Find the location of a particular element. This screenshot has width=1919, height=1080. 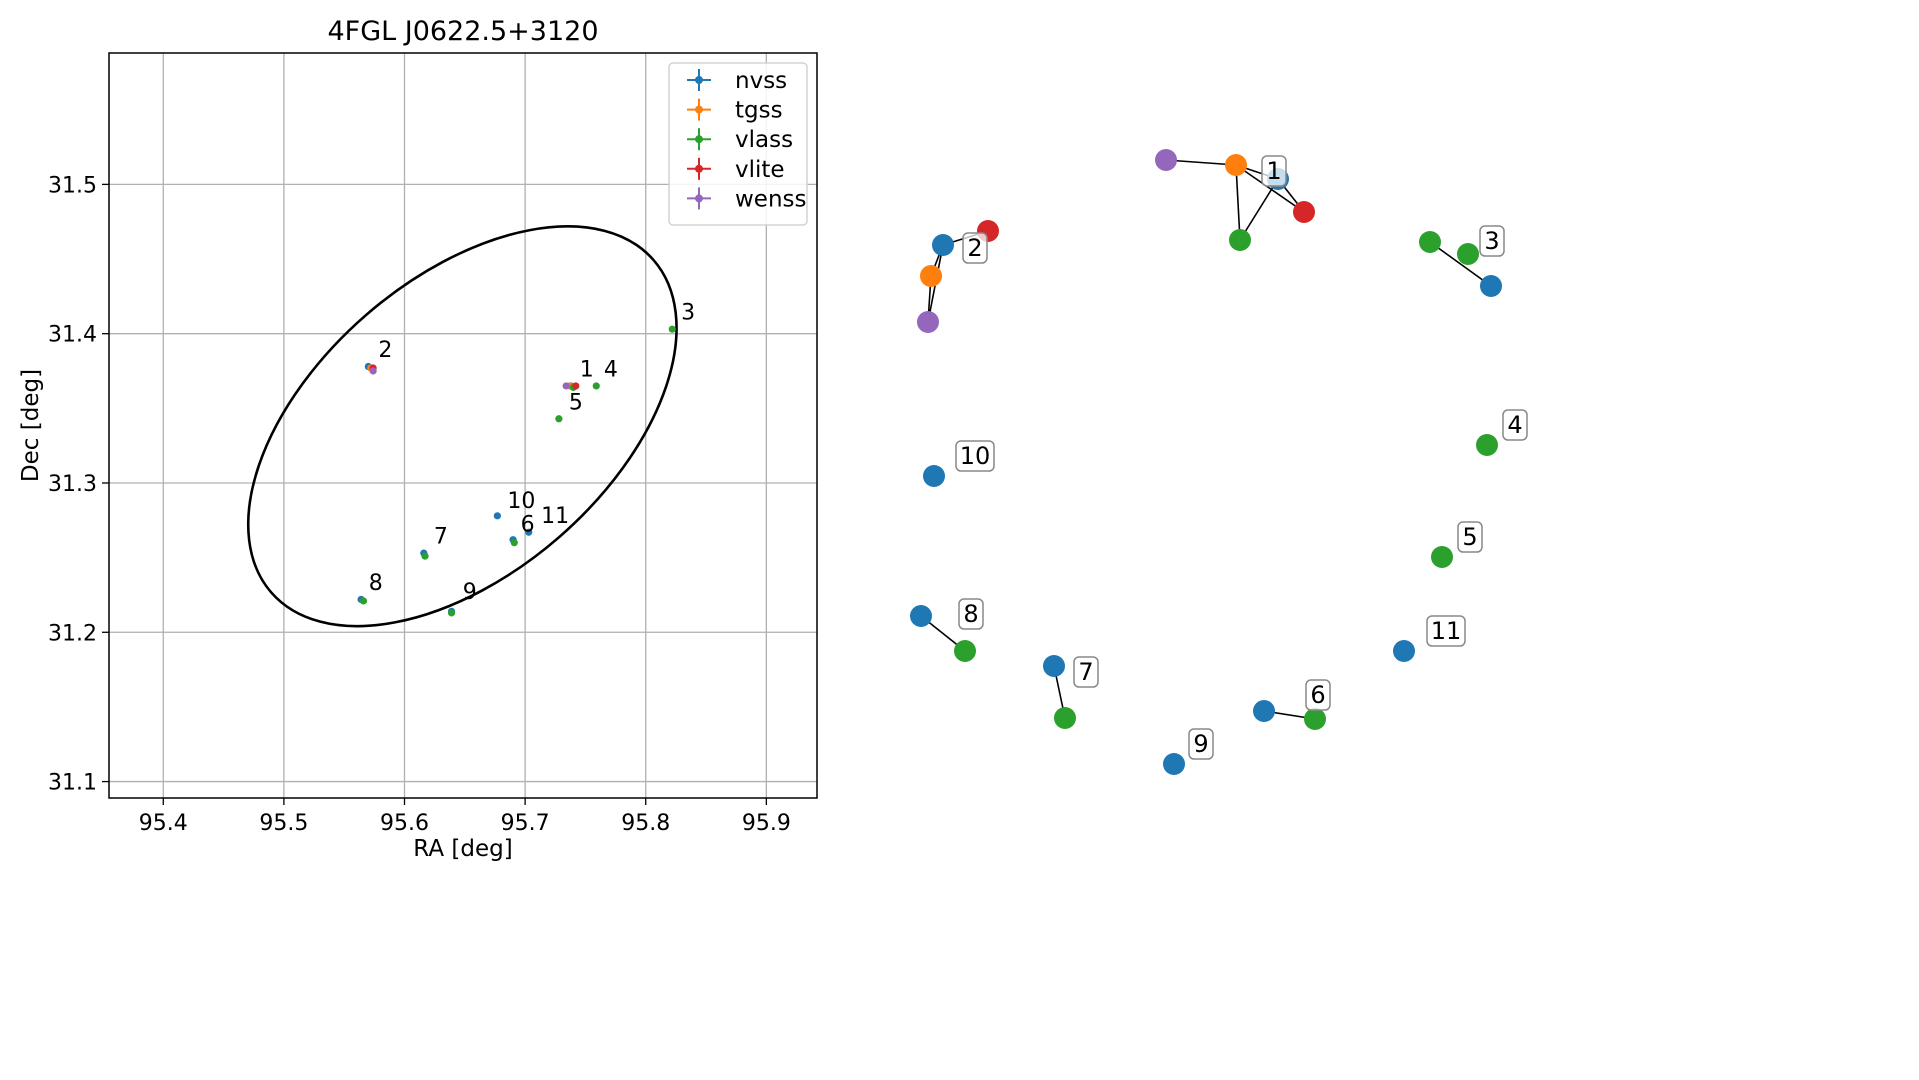

network-label-text: 7 is located at coordinates (1085, 672).